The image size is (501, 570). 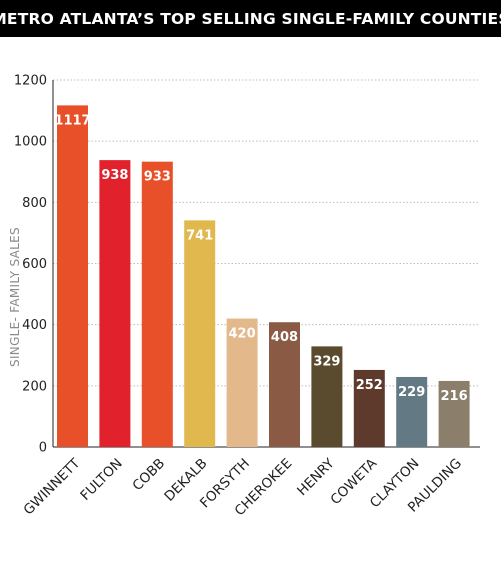 I want to click on data-label: 216, so click(x=454, y=396).